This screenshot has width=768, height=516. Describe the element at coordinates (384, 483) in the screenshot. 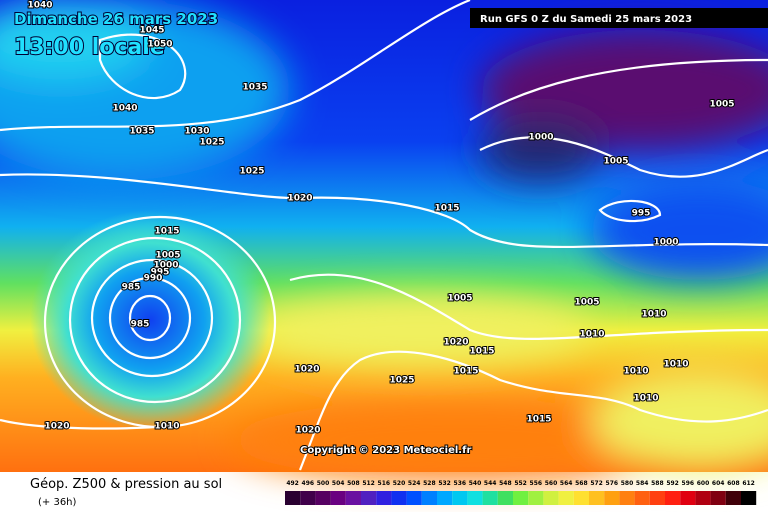

I see `scale-label: 516` at that location.